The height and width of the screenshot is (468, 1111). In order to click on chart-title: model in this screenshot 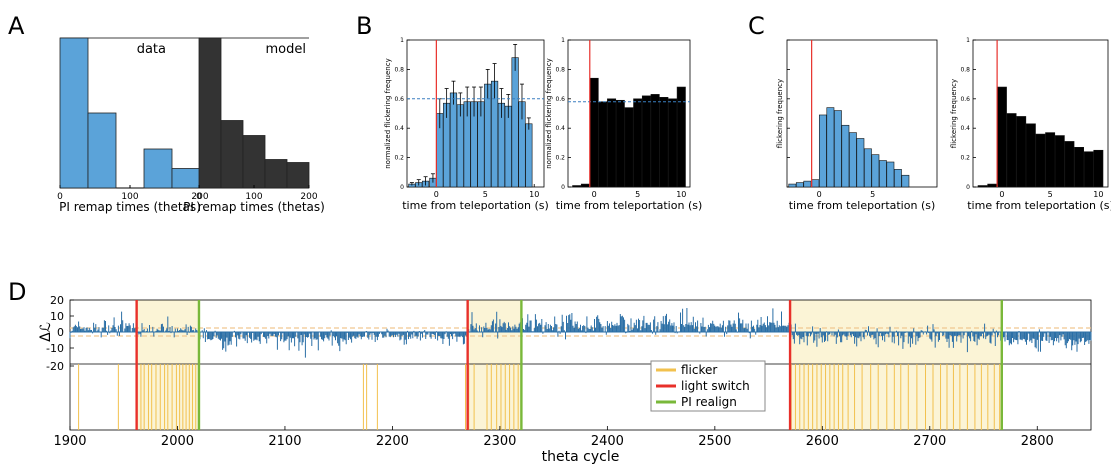, I will do `click(286, 49)`.